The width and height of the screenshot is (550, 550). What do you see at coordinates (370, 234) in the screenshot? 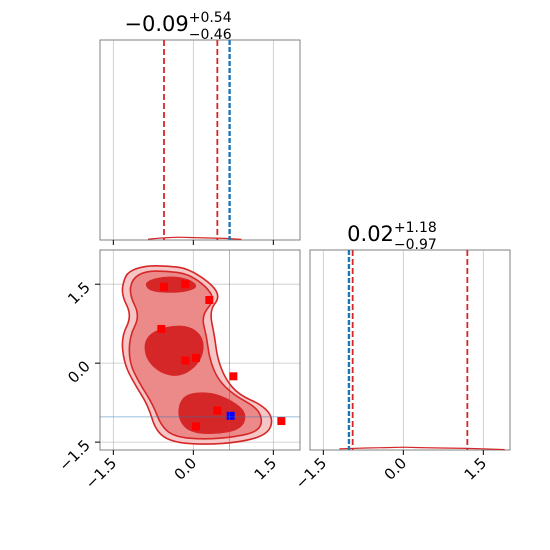
I see `title-median: 0.02` at bounding box center [370, 234].